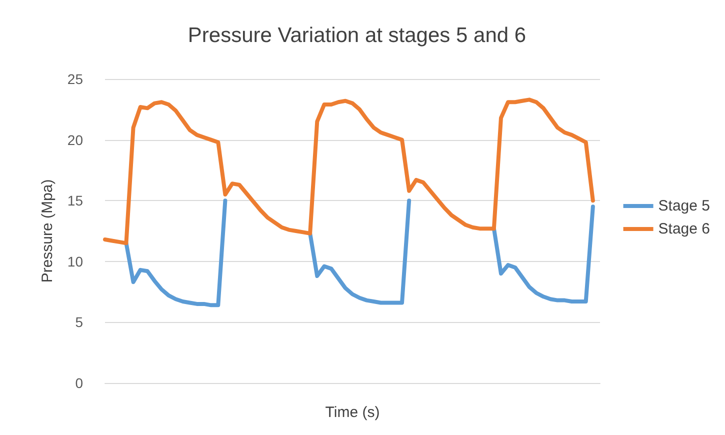 This screenshot has width=725, height=435. What do you see at coordinates (75, 79) in the screenshot?
I see `y-tick-label: 25` at bounding box center [75, 79].